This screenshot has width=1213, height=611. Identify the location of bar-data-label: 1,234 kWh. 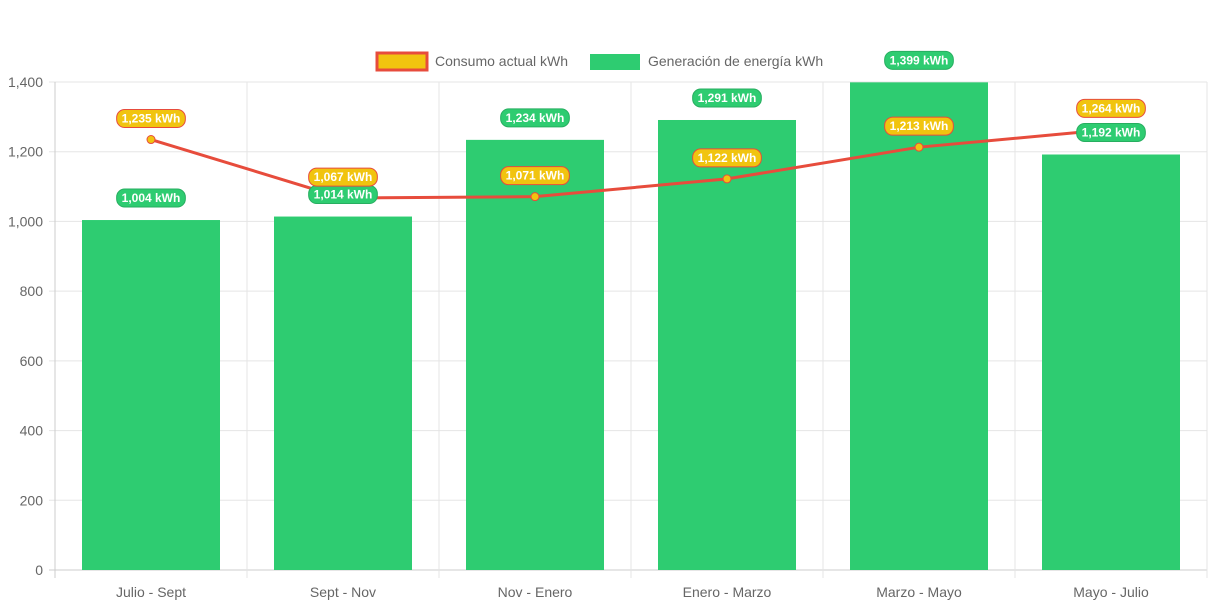
(535, 118).